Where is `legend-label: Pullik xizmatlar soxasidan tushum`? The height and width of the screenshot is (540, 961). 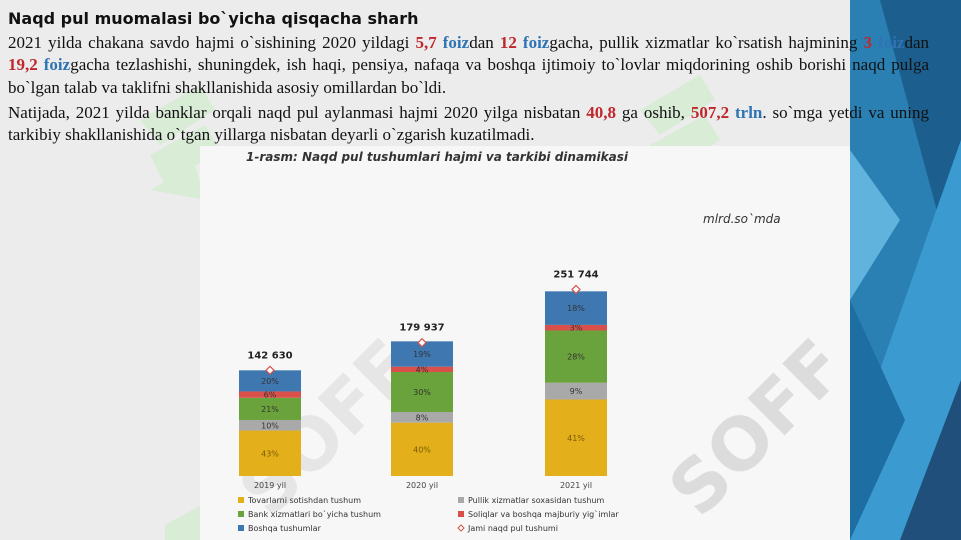 legend-label: Pullik xizmatlar soxasidan tushum is located at coordinates (536, 500).